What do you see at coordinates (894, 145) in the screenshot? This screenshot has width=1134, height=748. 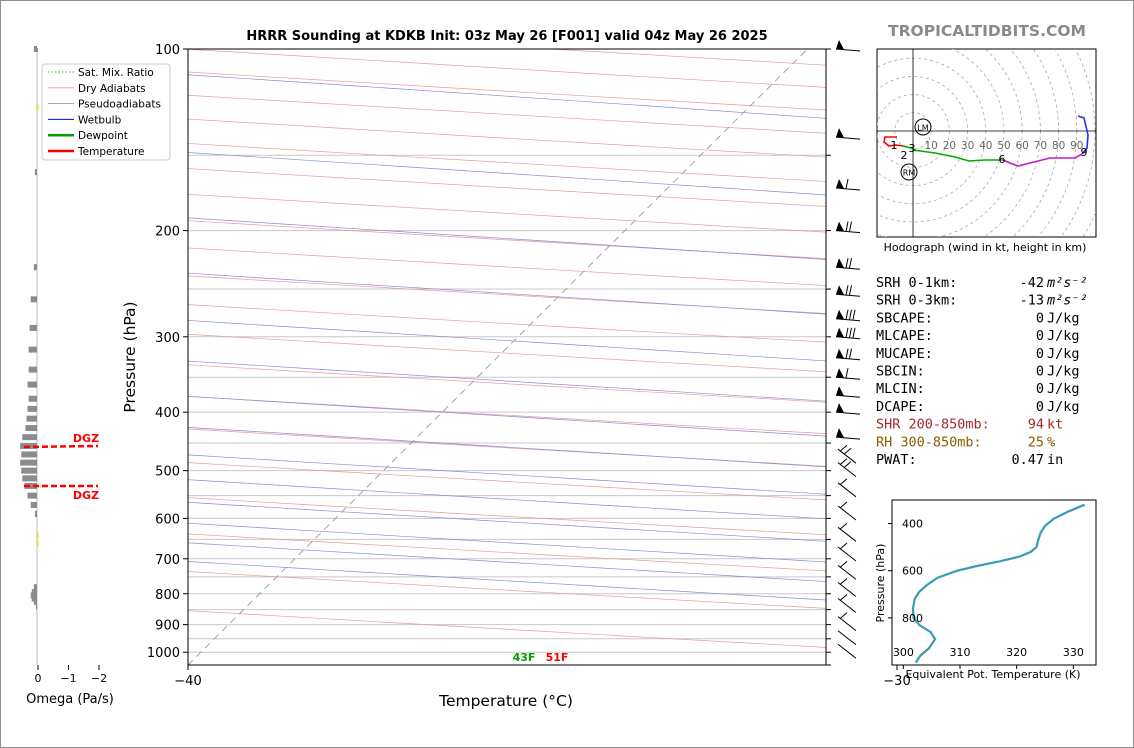 I see `hodograph-height-label: 1` at bounding box center [894, 145].